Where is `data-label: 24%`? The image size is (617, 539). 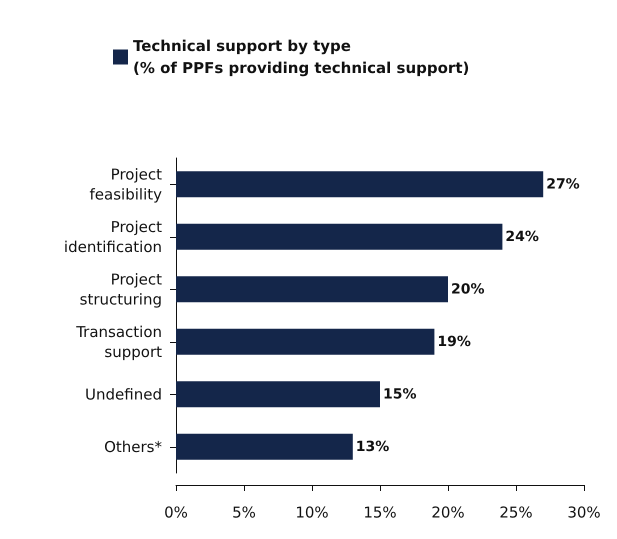 data-label: 24% is located at coordinates (522, 236).